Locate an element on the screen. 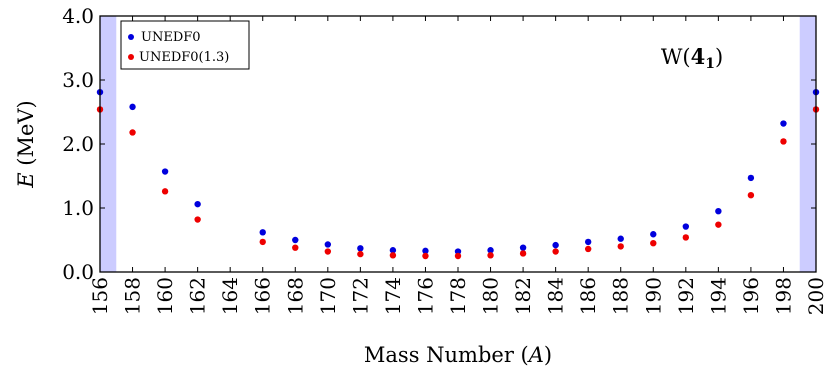  y-tick-labels: 0.0 1.0 2.0 3.0 4.0 is located at coordinates (78, 144).